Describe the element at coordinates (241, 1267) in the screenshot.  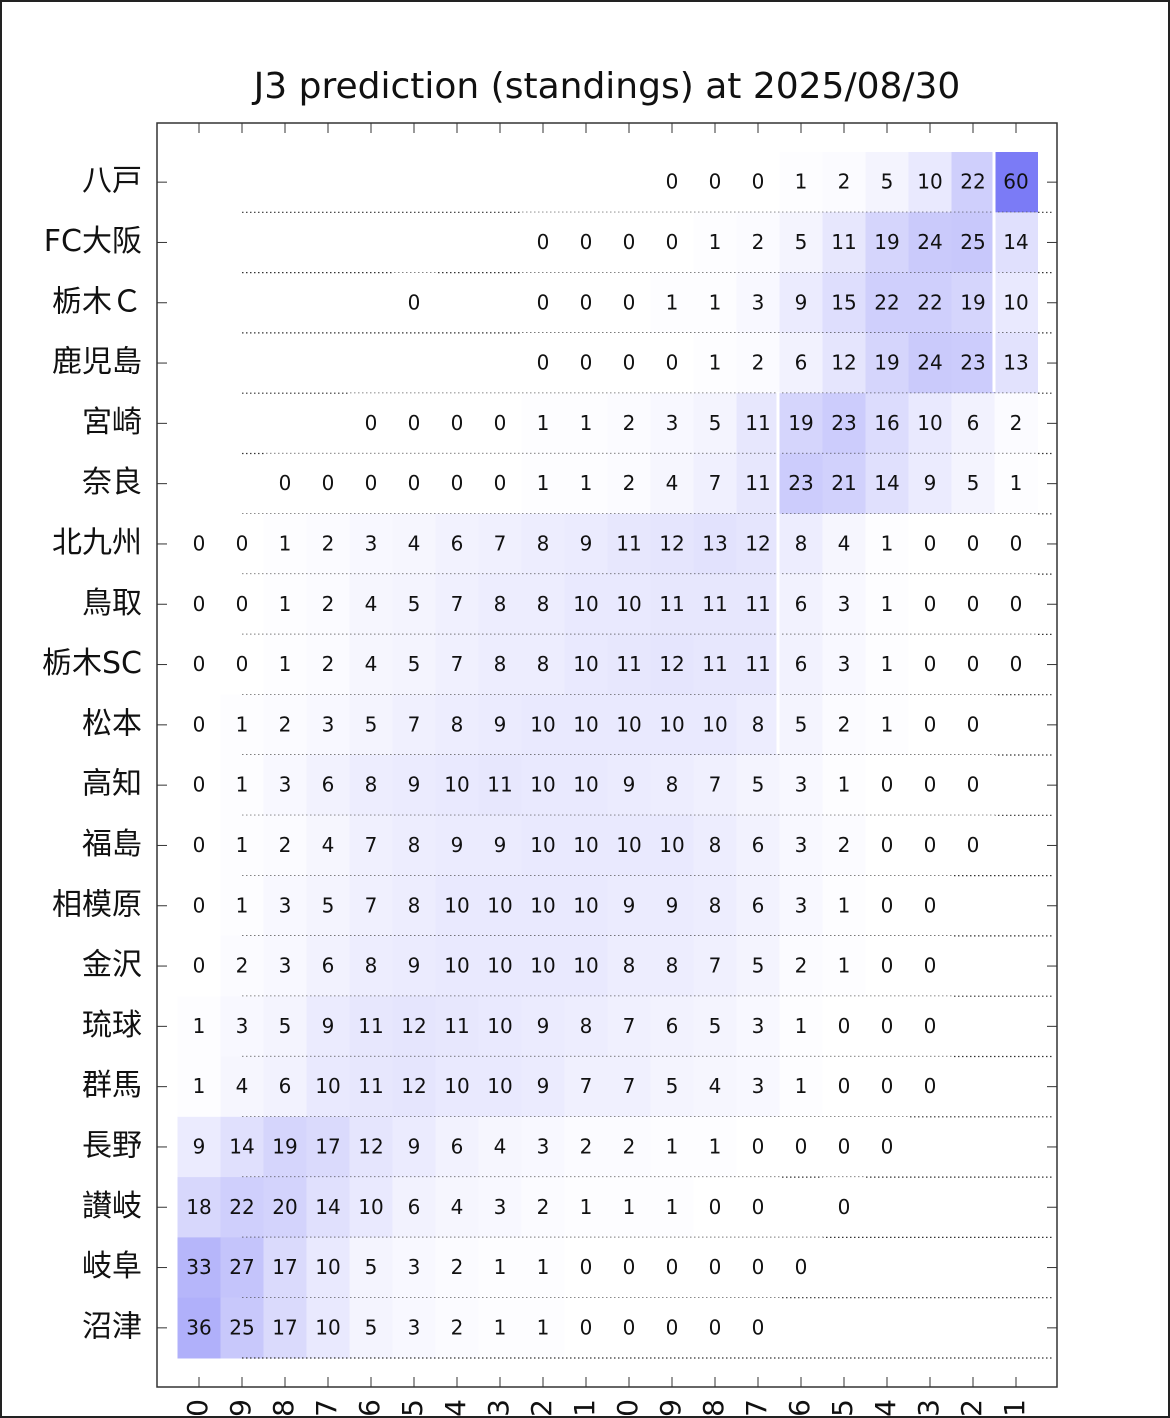
I see `cell-label: 27` at that location.